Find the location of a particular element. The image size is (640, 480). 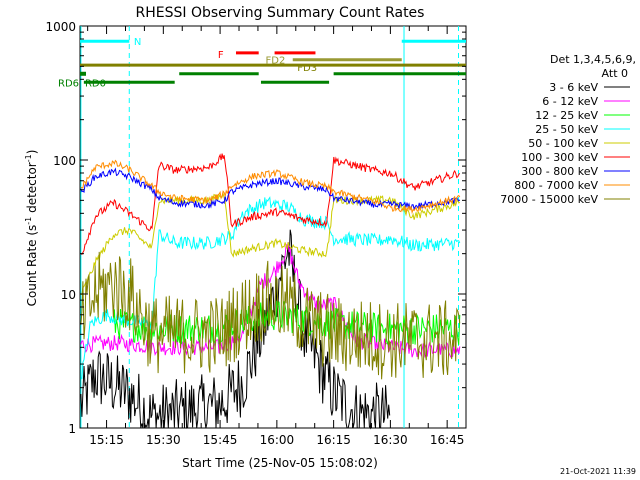

legend-label: 3 - 6 keV is located at coordinates (573, 87).